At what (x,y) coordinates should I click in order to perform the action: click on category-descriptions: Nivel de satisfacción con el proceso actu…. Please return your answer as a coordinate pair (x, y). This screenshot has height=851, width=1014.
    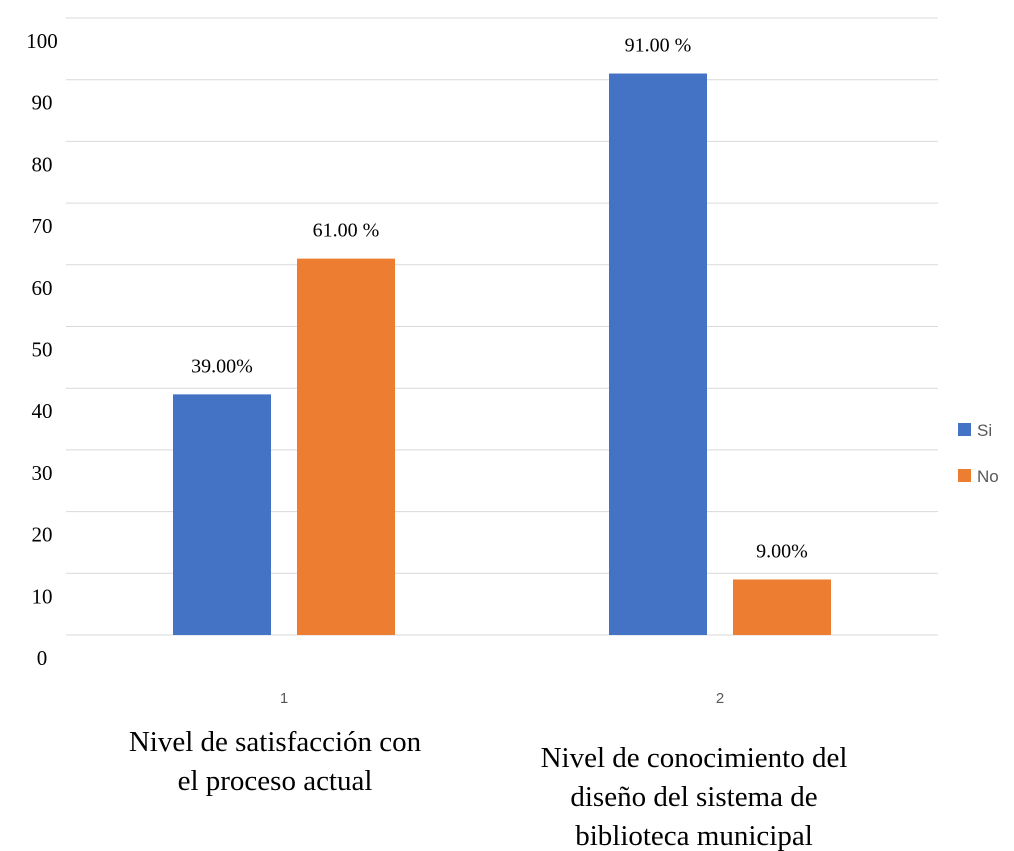
    Looking at the image, I should click on (488, 788).